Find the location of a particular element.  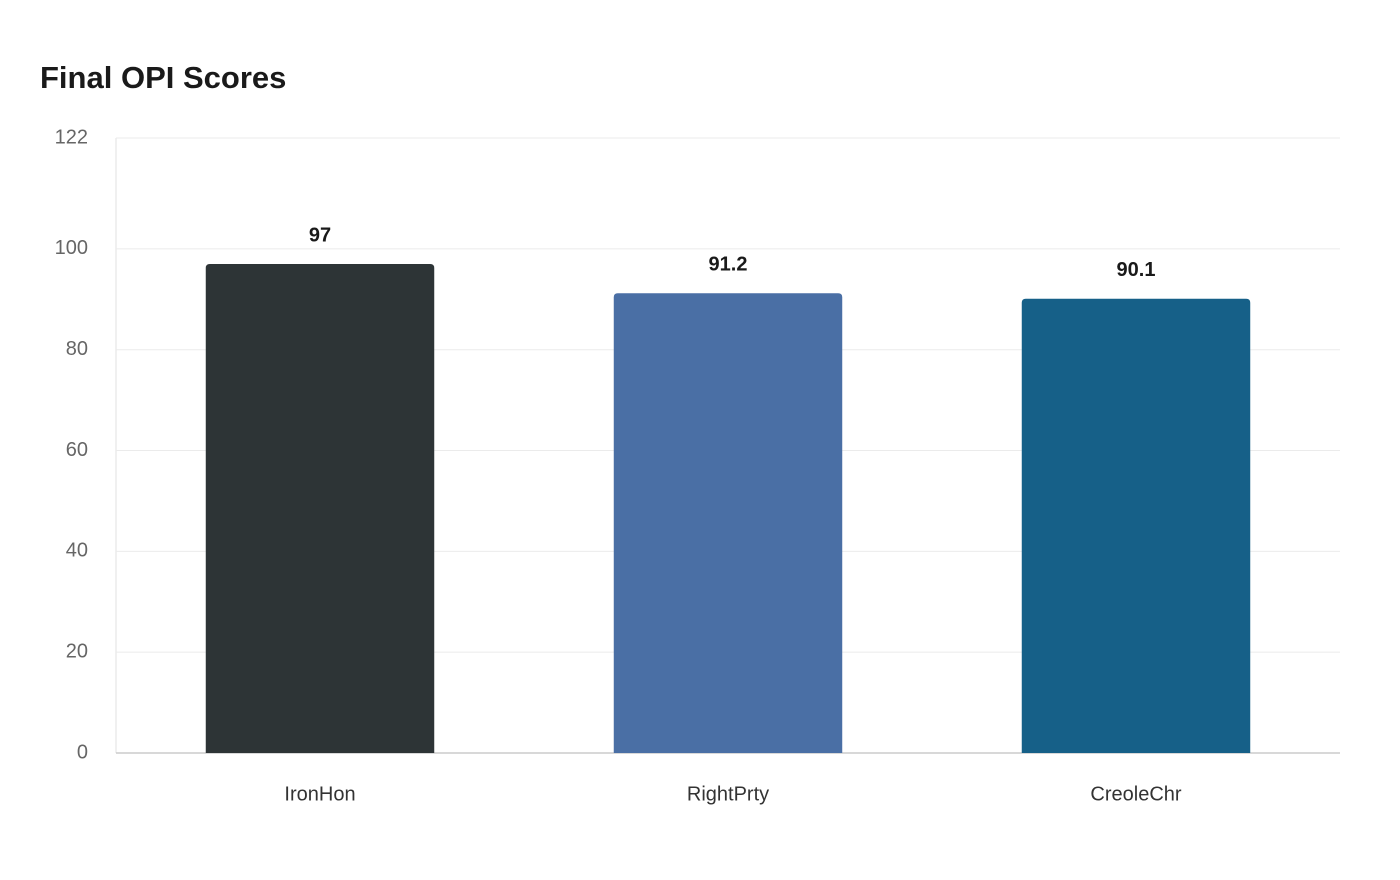

y-tick-label: 60 is located at coordinates (77, 450).